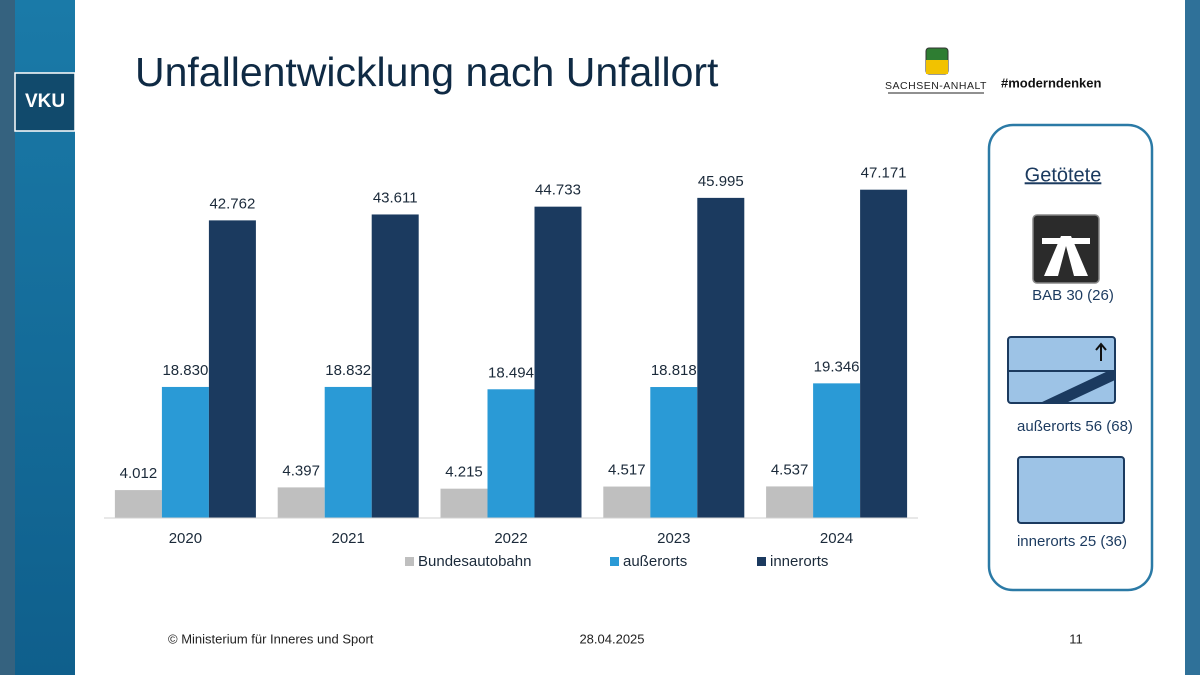  I want to click on panel-title: Getötete, so click(1063, 175).